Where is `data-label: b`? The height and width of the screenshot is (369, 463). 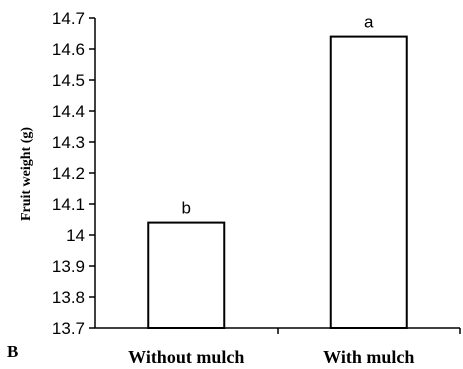 data-label: b is located at coordinates (186, 208).